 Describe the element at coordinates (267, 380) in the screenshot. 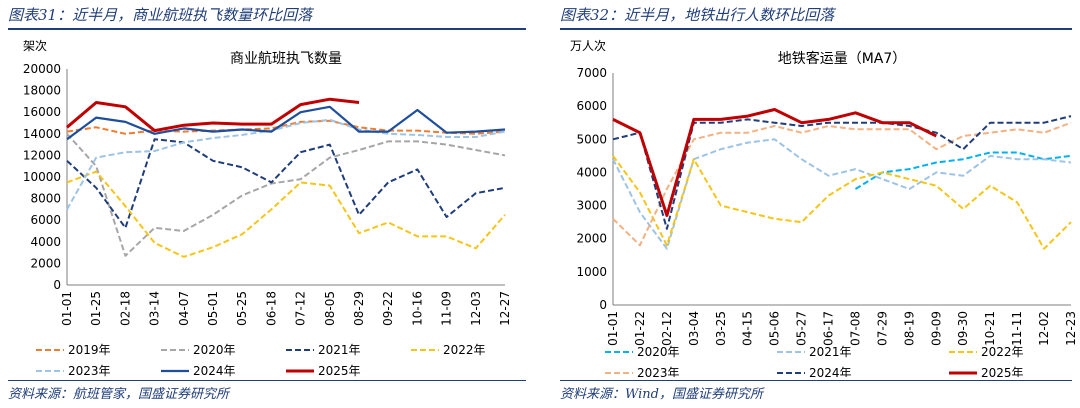

I see `left-source-rule` at that location.